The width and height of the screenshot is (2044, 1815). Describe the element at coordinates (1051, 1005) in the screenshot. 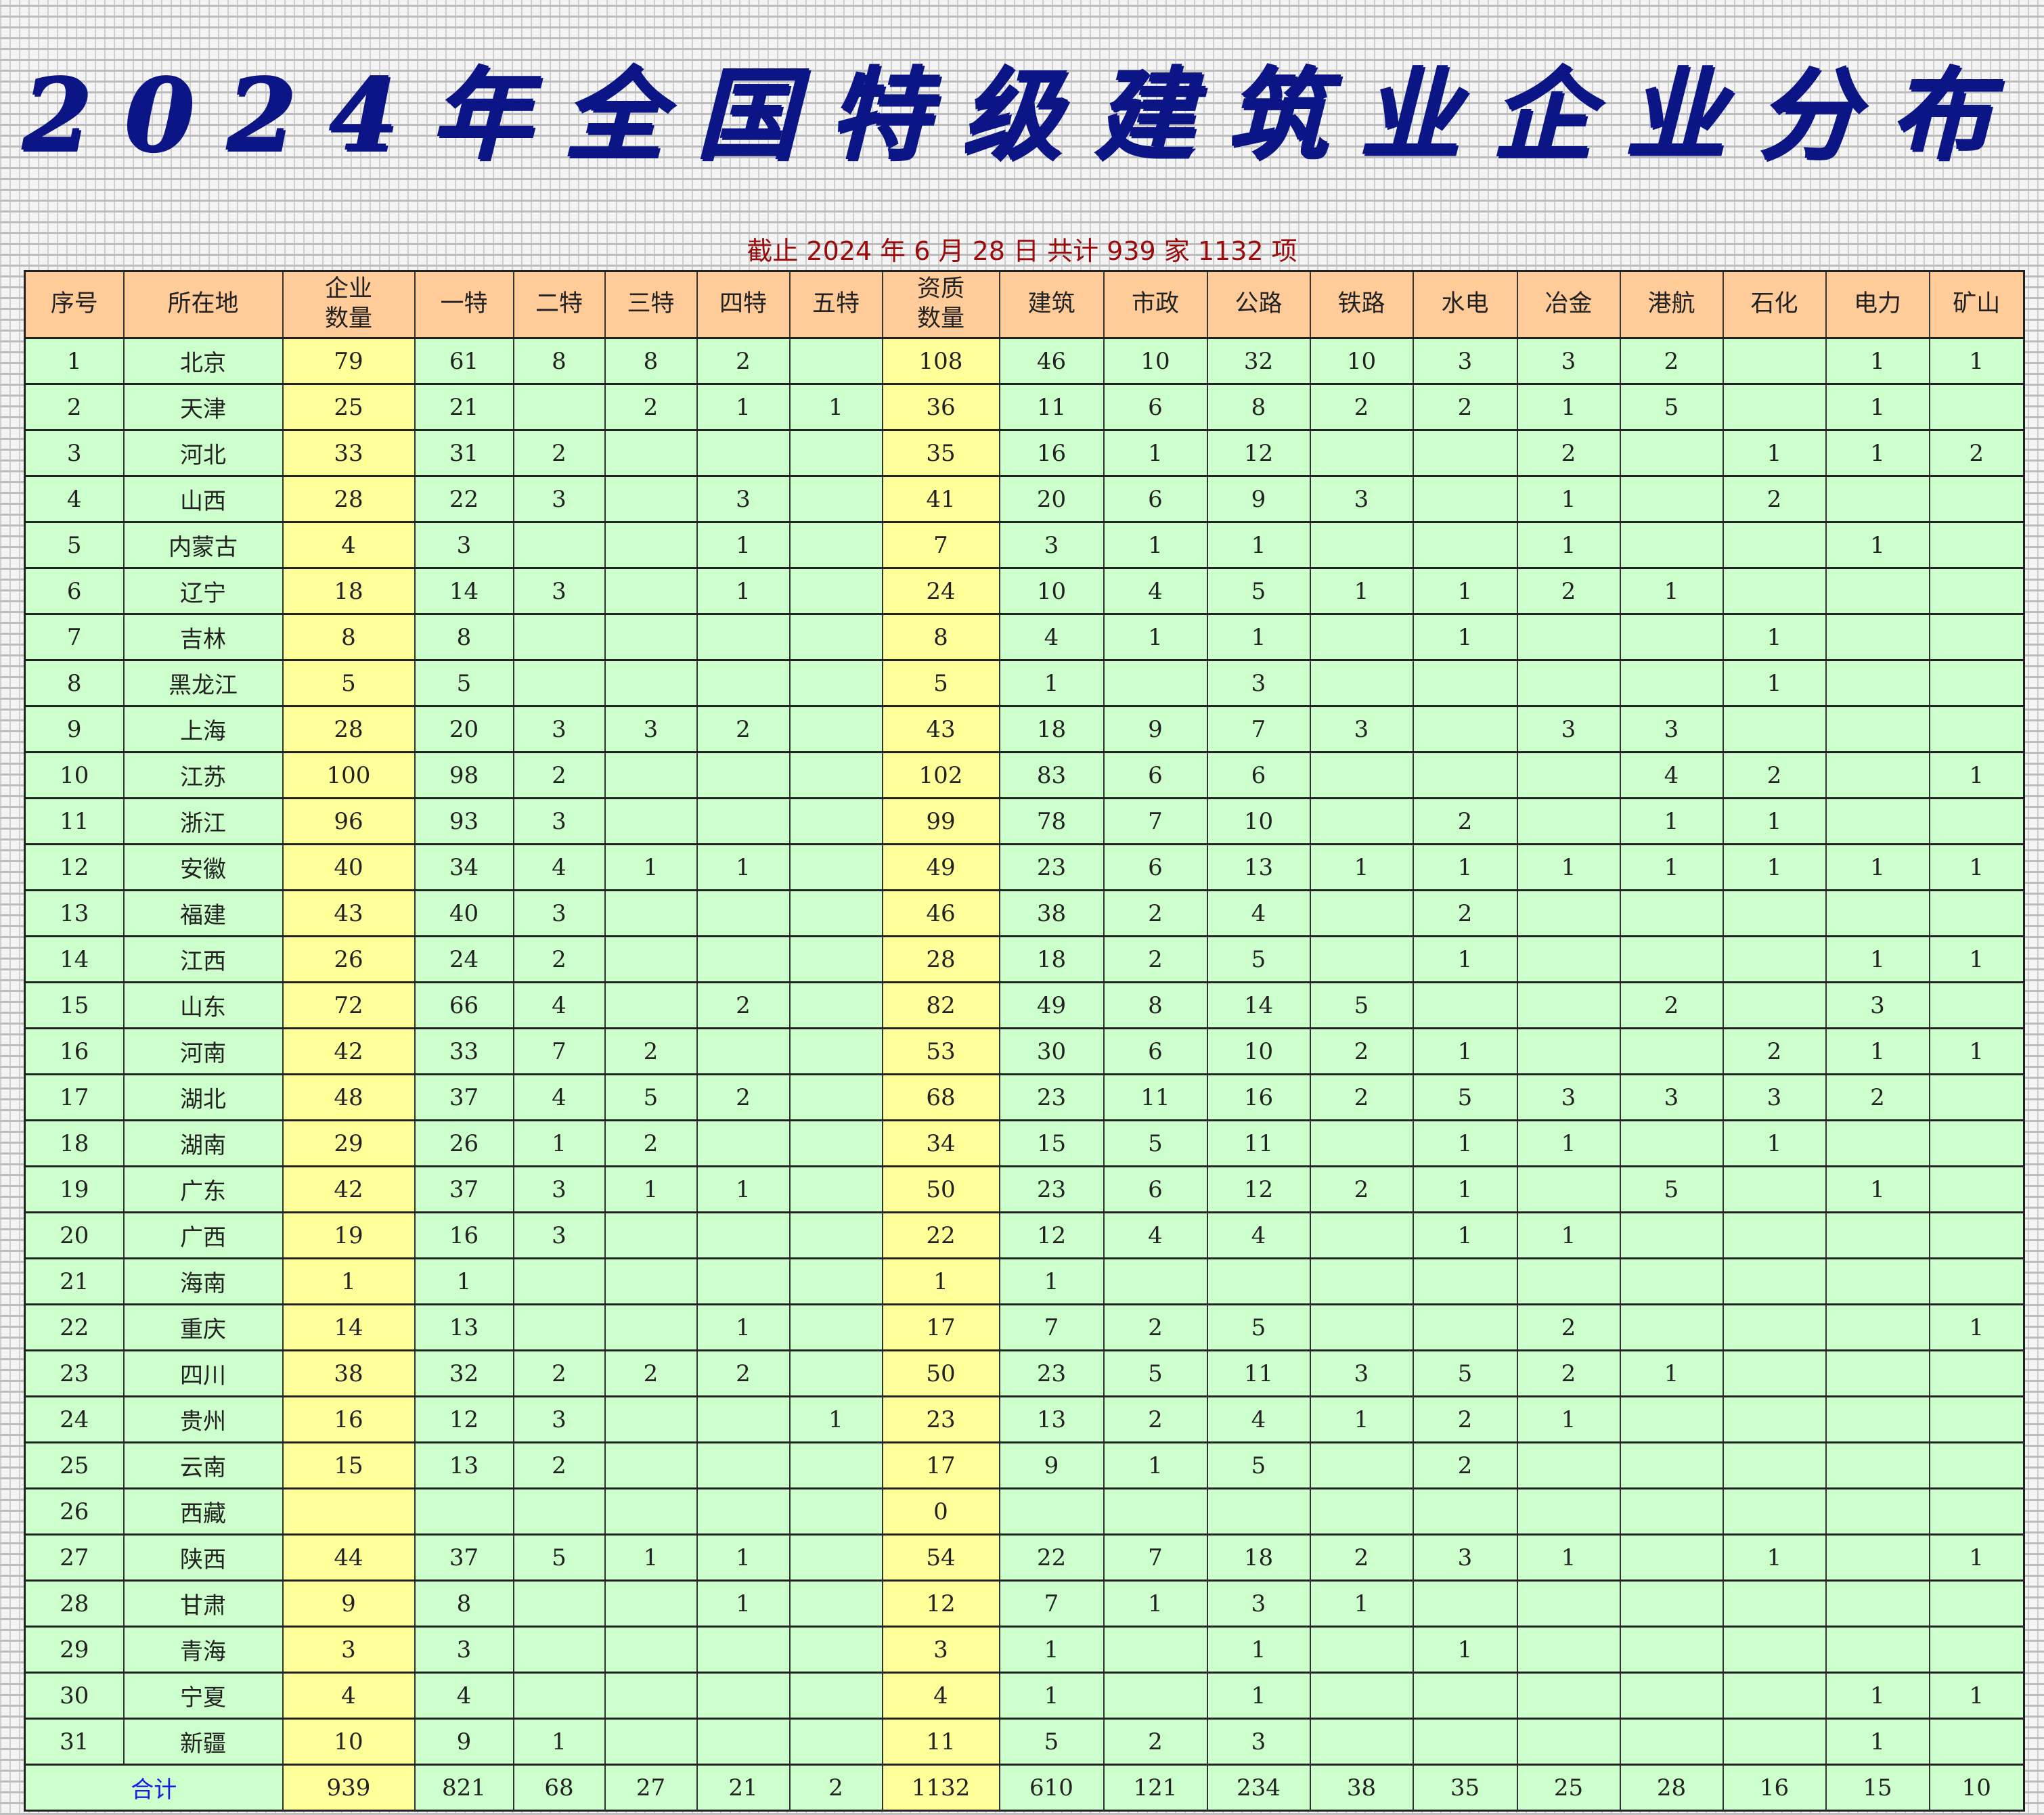

I see `table-cell: 49` at that location.